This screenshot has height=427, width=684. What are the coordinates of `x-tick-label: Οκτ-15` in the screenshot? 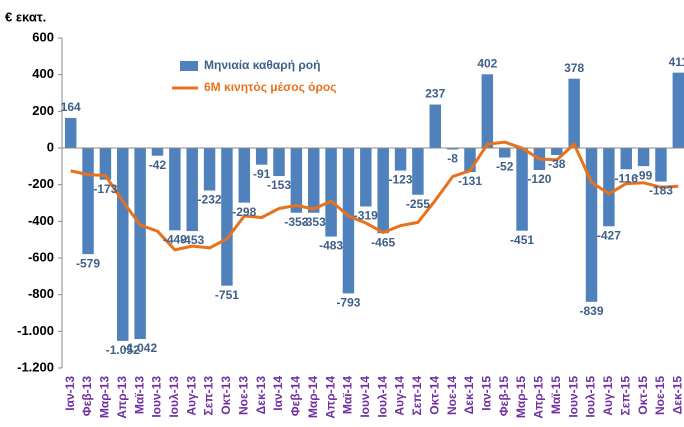 It's located at (643, 395).